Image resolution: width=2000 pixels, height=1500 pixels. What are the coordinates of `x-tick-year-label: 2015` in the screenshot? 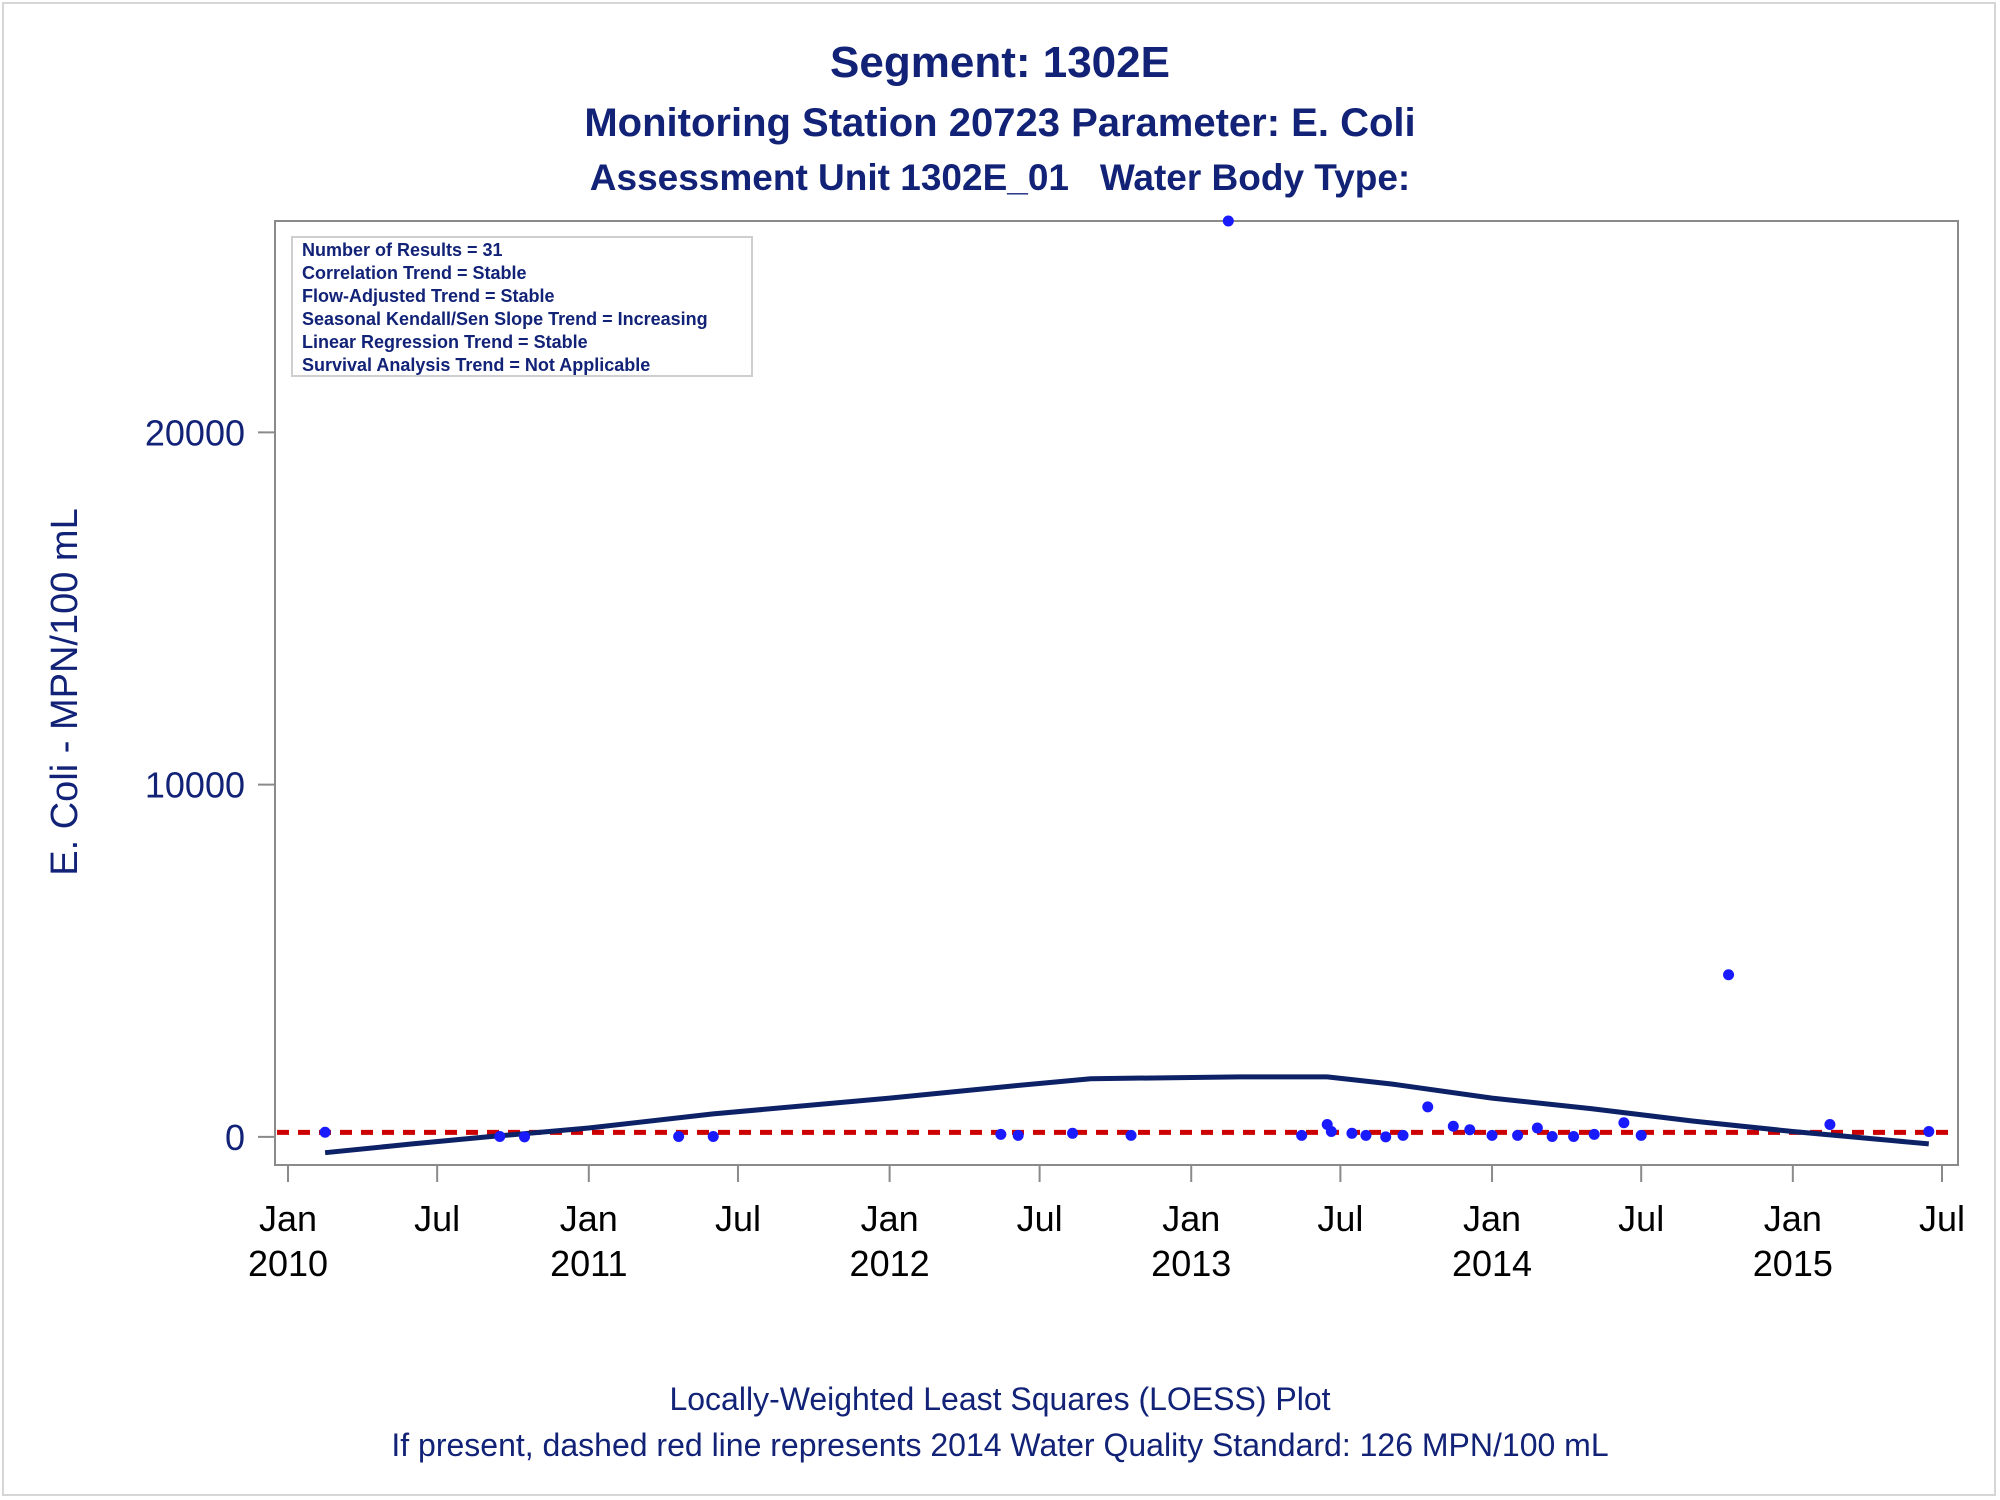 It's located at (1793, 1263).